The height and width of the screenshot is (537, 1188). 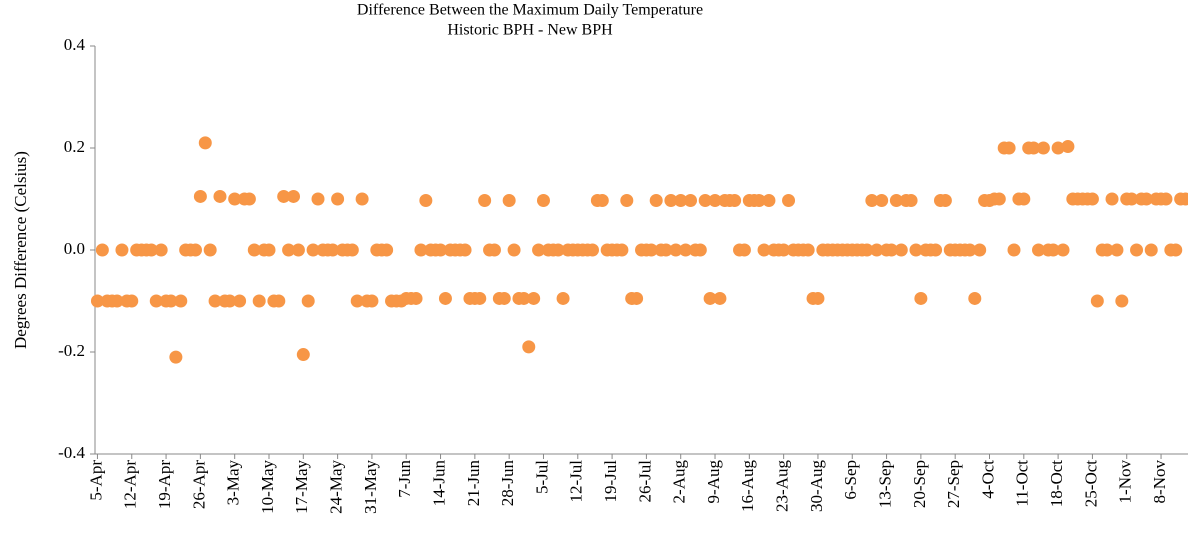 What do you see at coordinates (713, 482) in the screenshot?
I see `x-tick-label: 9-Aug` at bounding box center [713, 482].